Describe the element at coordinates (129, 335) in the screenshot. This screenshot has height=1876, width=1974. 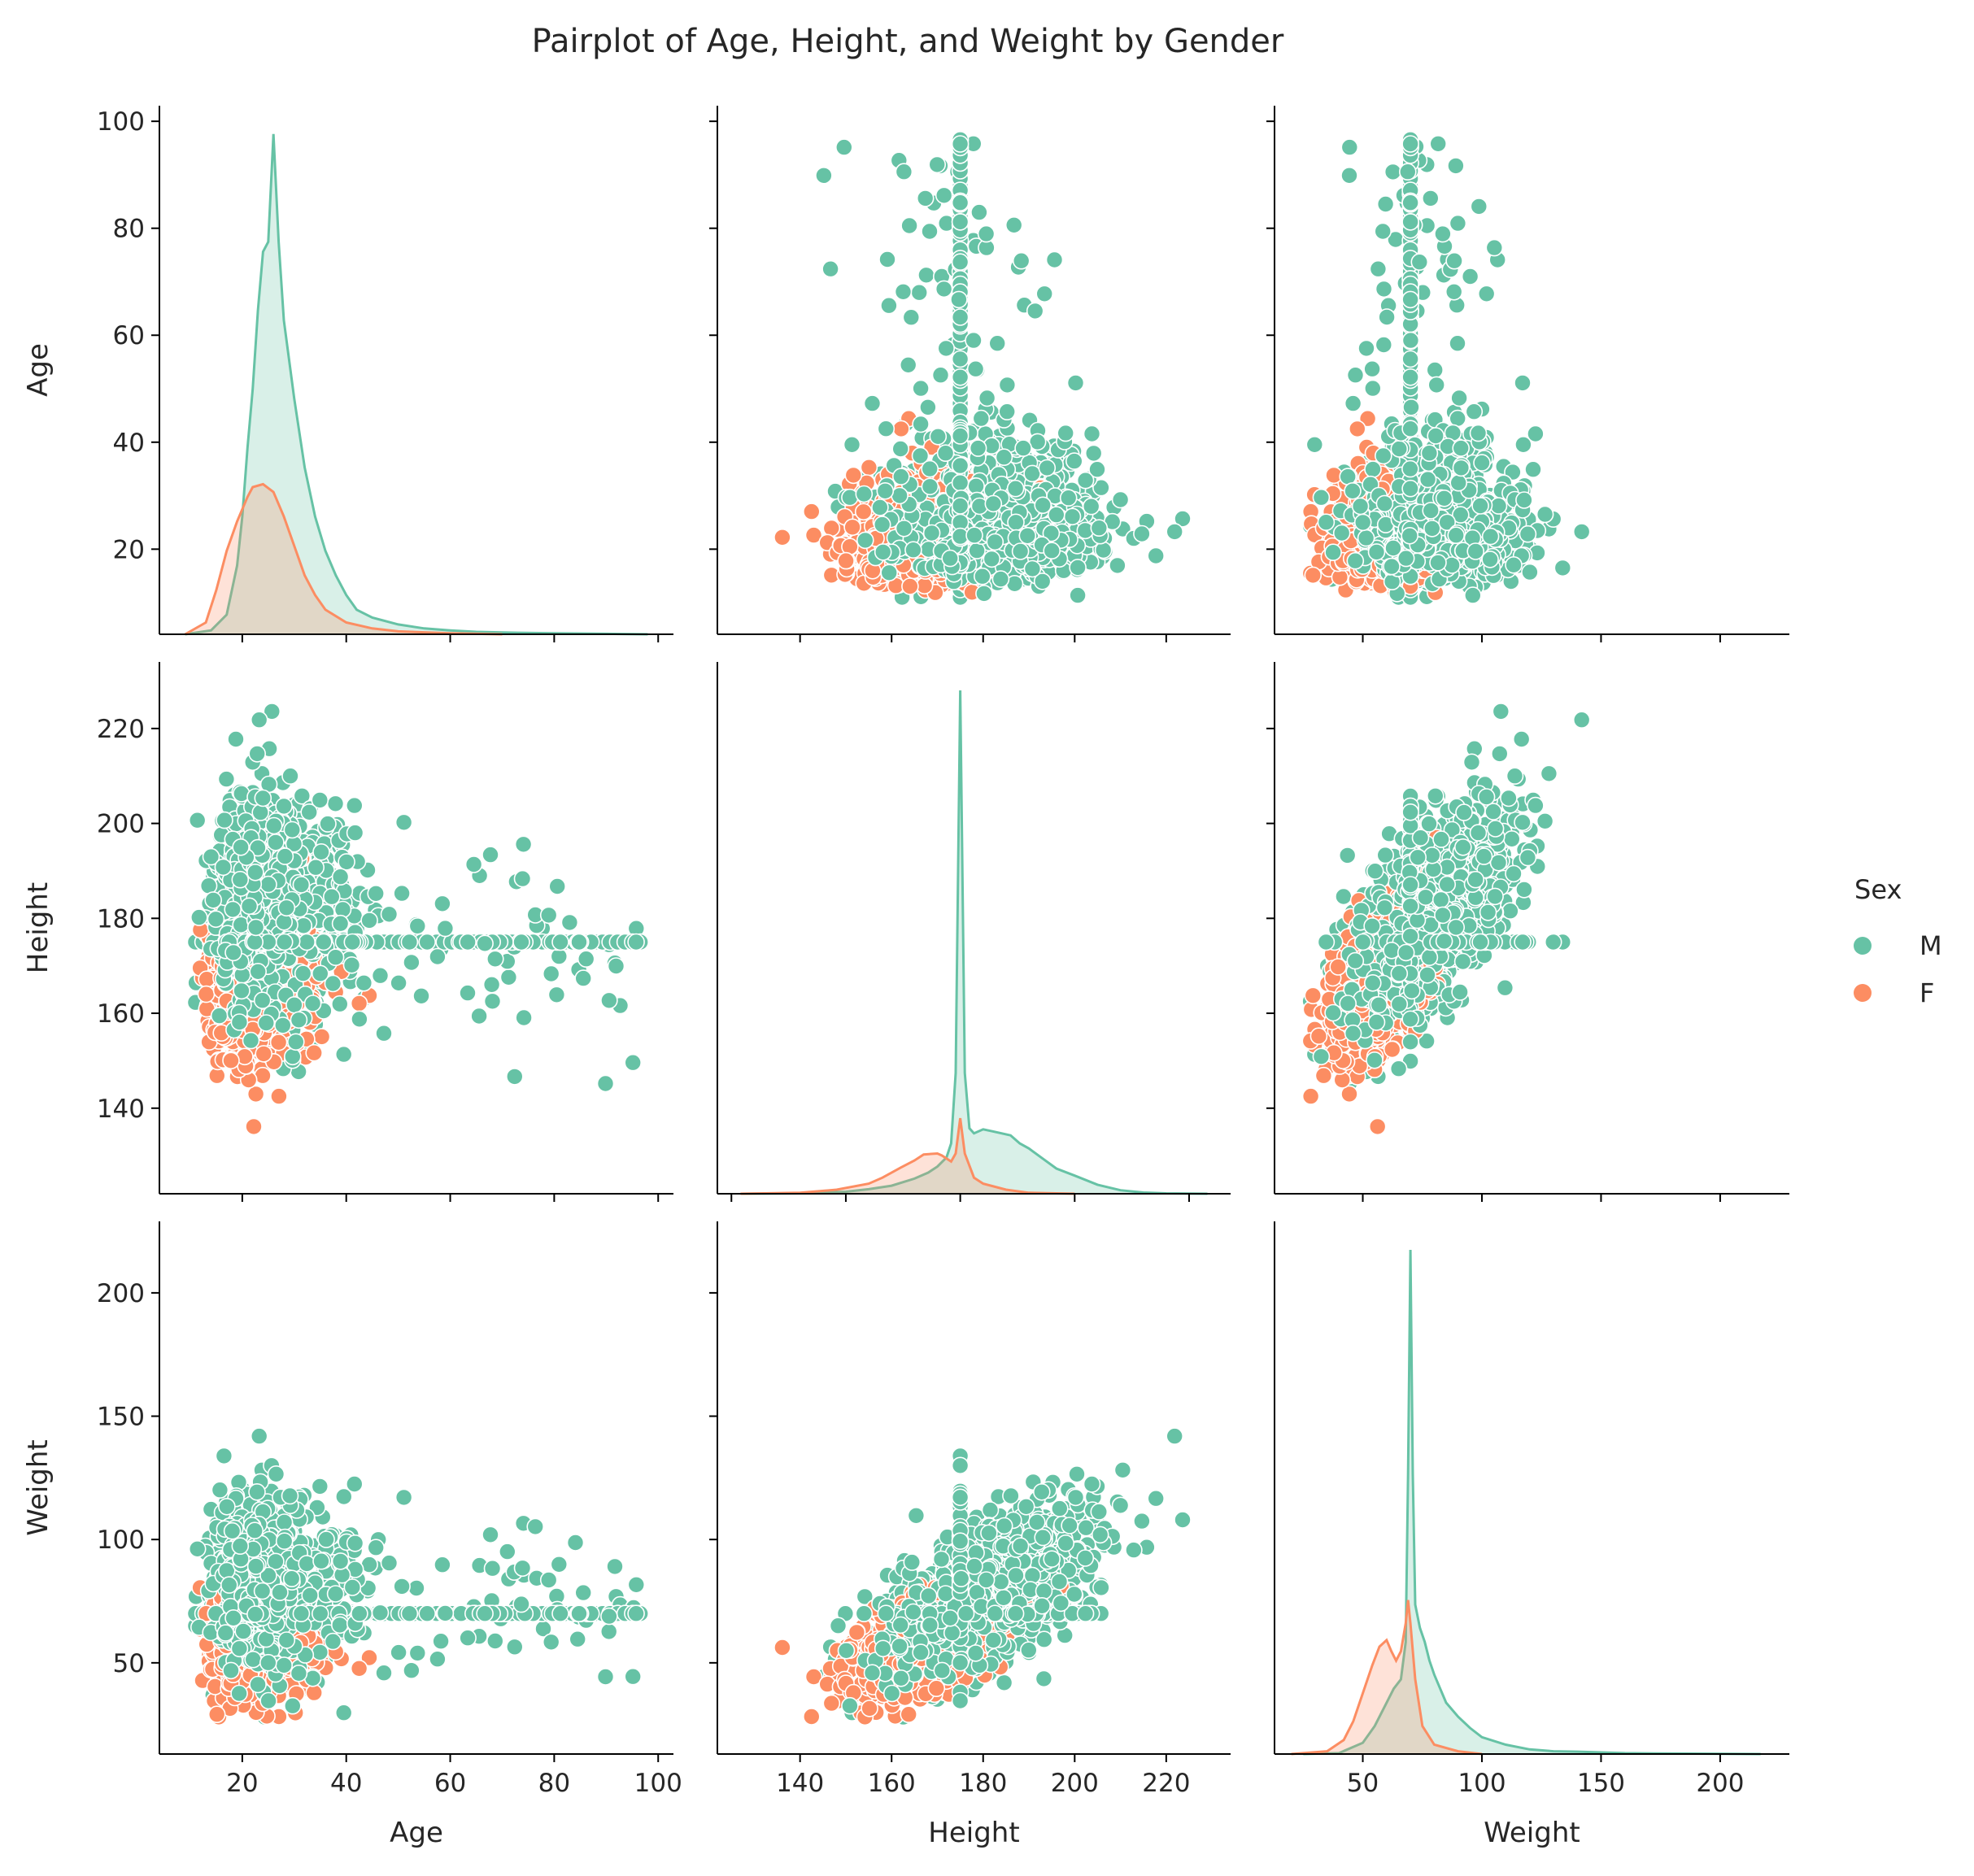
I see `y-tick-label: 60` at that location.